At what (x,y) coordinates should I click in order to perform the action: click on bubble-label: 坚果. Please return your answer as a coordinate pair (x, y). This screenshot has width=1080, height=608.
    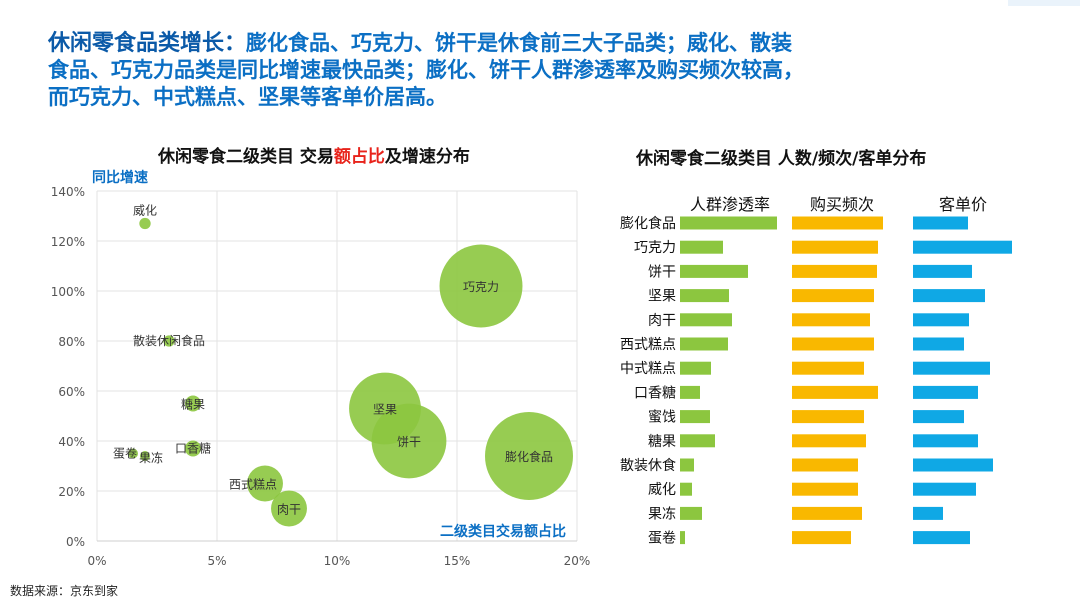
    Looking at the image, I should click on (385, 410).